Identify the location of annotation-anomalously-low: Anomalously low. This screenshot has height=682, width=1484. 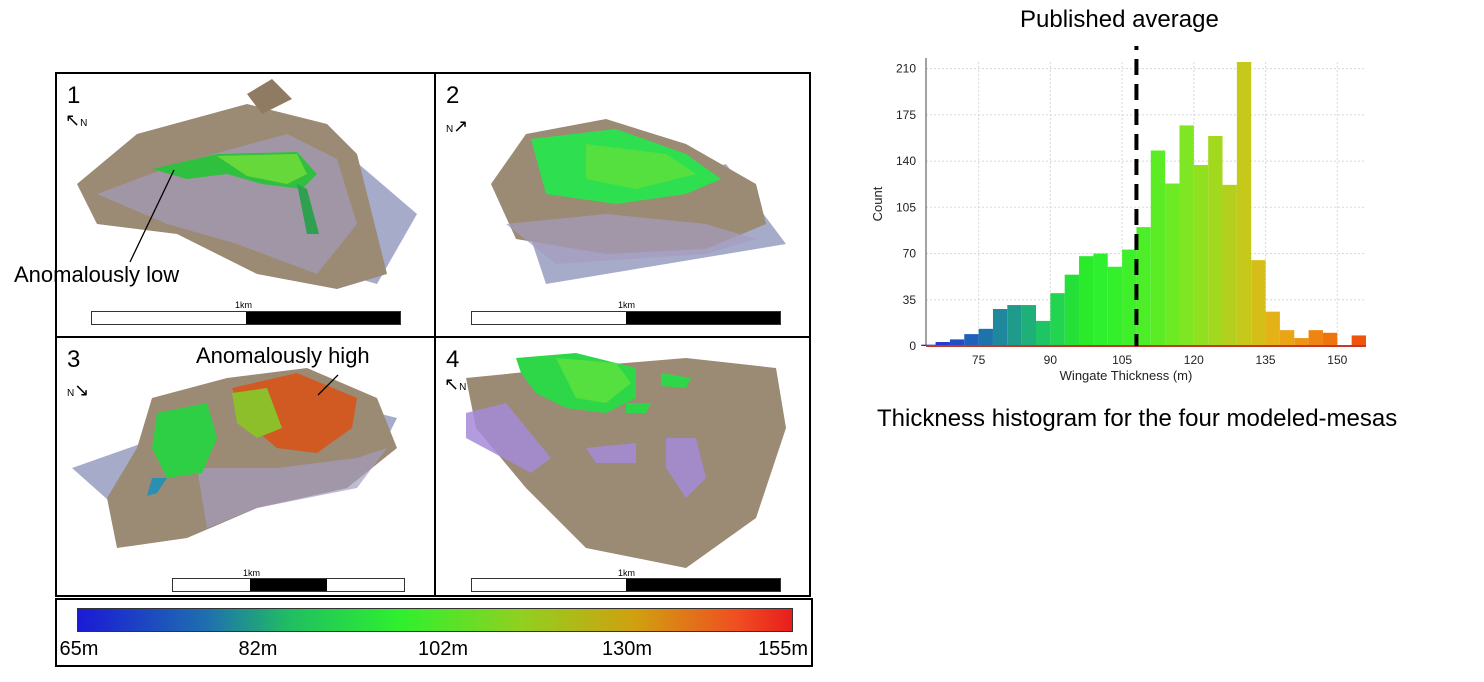
(97, 274).